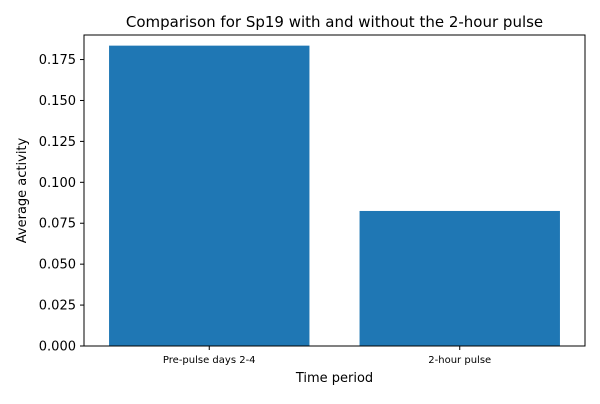 This screenshot has width=600, height=404. I want to click on y-tick-label: 0.125, so click(57, 142).